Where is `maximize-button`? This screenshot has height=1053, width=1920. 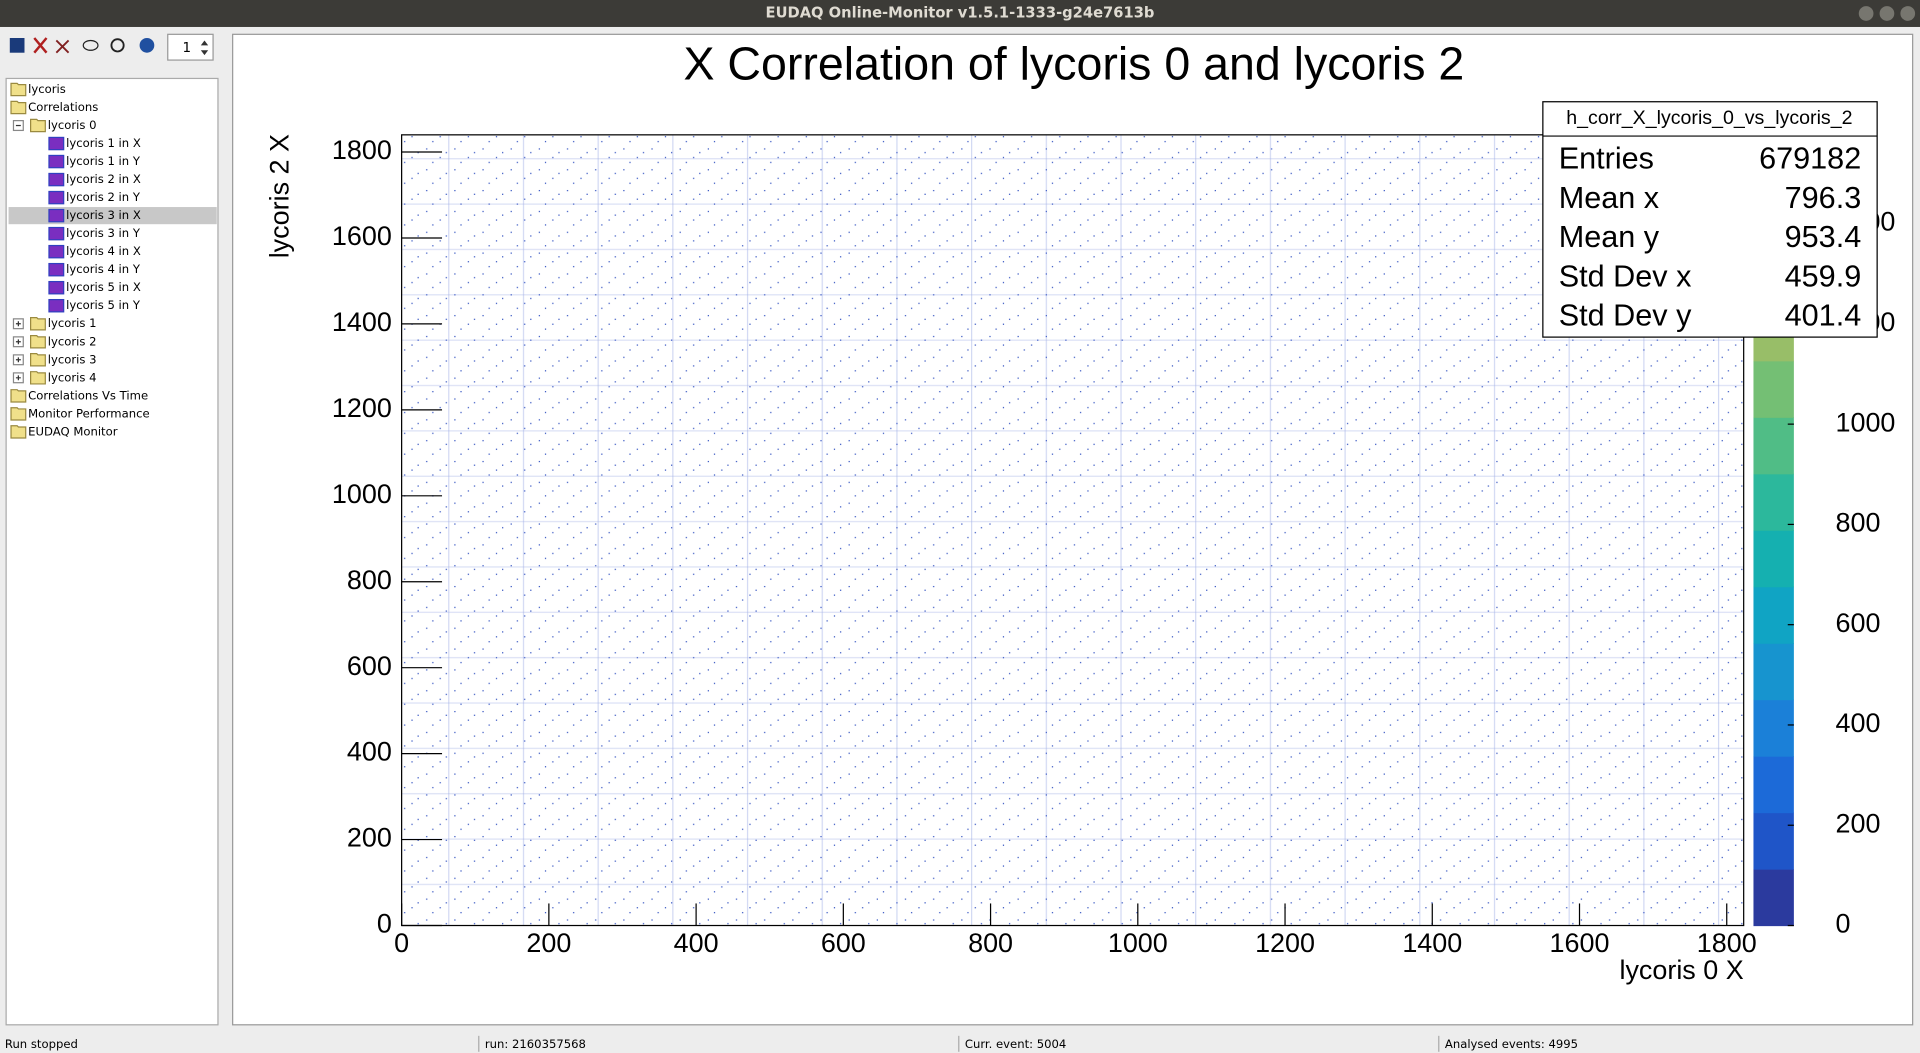
maximize-button is located at coordinates (1887, 13).